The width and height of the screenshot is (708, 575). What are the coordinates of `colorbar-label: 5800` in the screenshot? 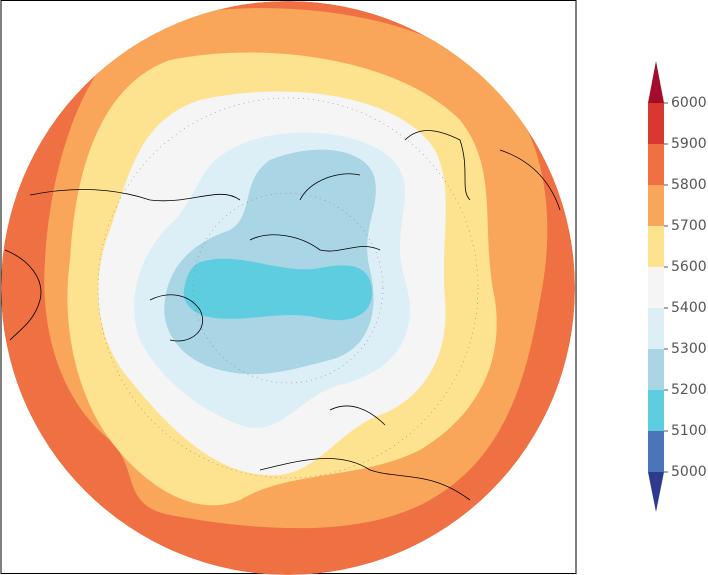 It's located at (689, 185).